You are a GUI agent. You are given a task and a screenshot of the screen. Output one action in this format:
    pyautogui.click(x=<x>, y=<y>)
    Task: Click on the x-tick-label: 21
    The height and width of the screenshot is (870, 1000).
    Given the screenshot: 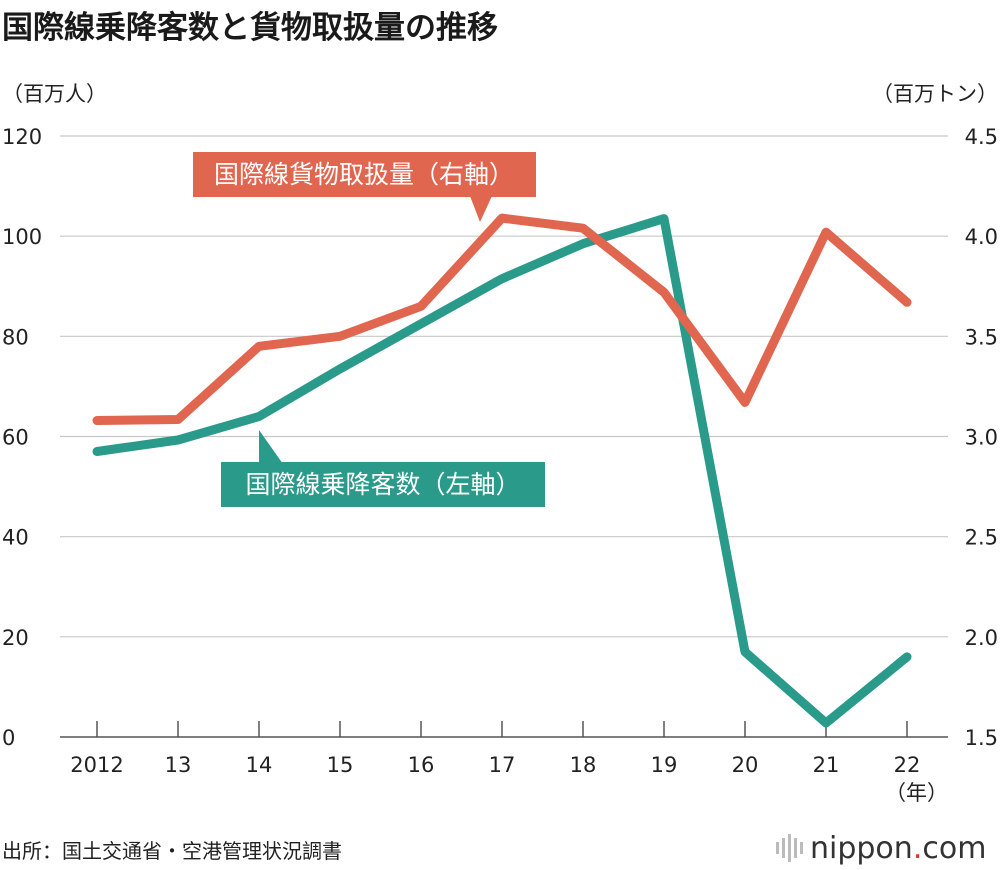 What is the action you would take?
    pyautogui.click(x=826, y=765)
    